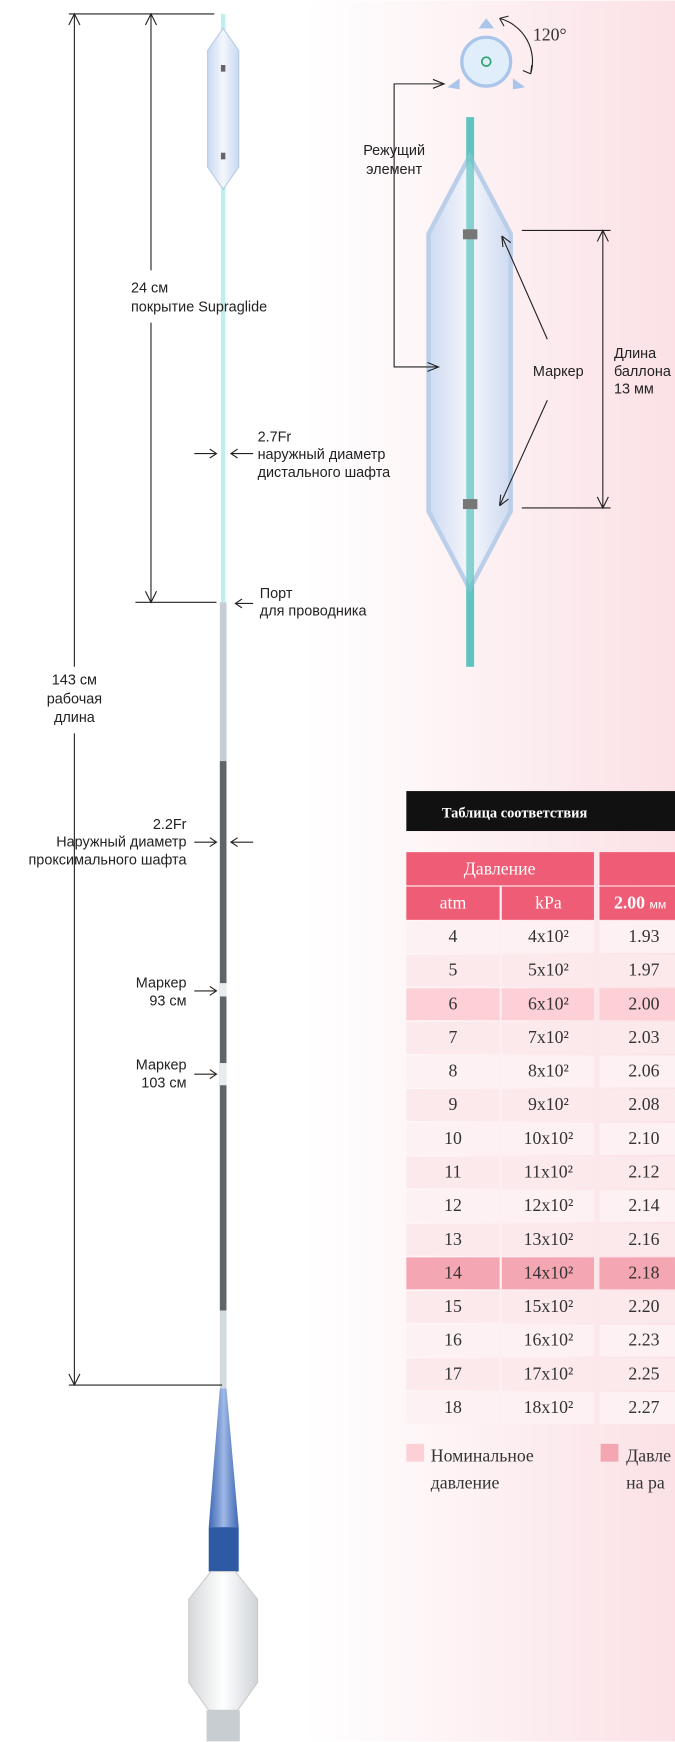 The image size is (675, 1742). I want to click on cell-text: 5x10², so click(548, 970).